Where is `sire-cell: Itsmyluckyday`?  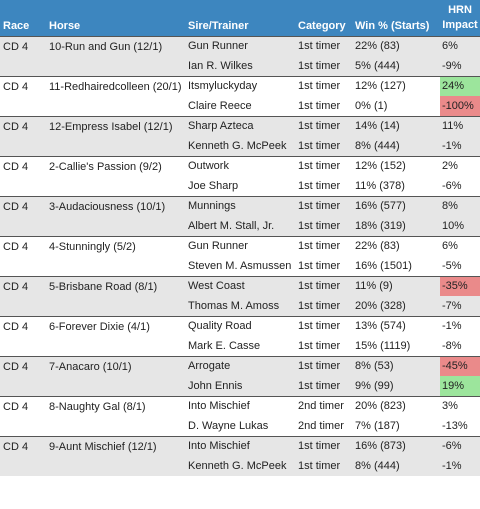 sire-cell: Itsmyluckyday is located at coordinates (240, 85).